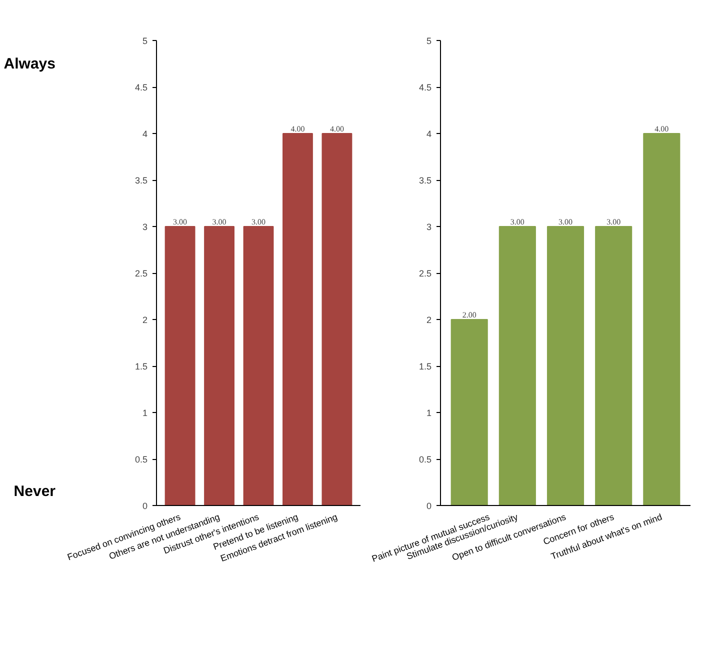 This screenshot has height=645, width=711. Describe the element at coordinates (469, 315) in the screenshot. I see `data-label: 2.00` at that location.